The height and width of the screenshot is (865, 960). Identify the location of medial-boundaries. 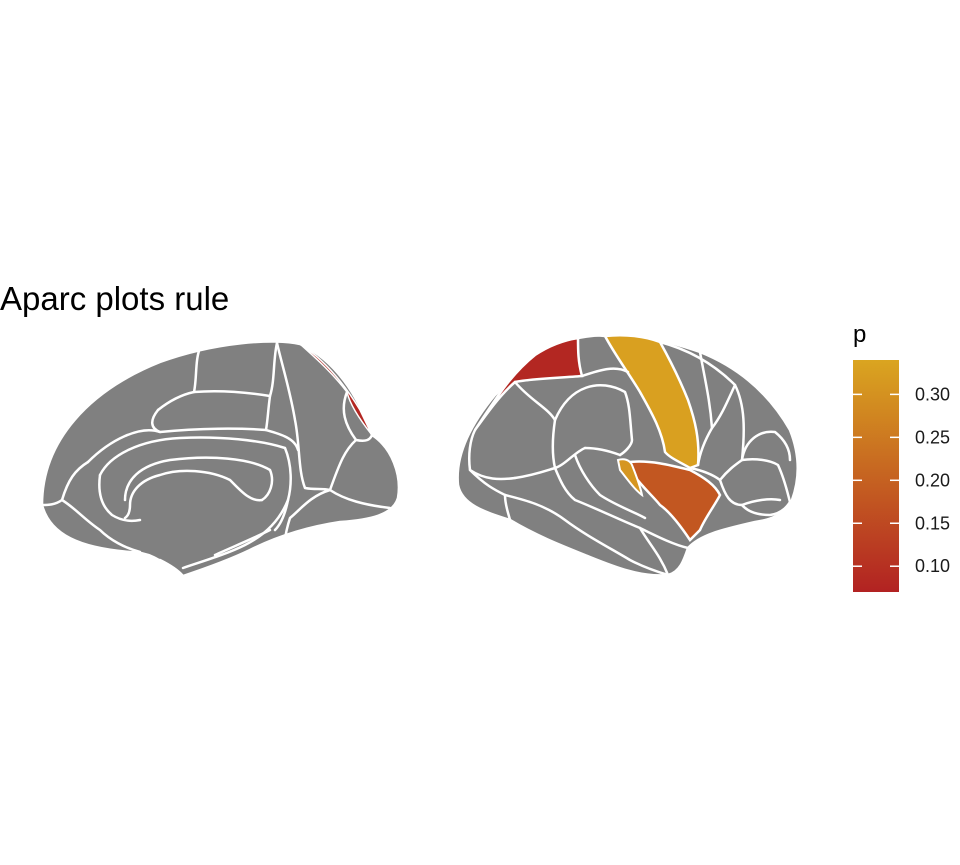
(216, 459).